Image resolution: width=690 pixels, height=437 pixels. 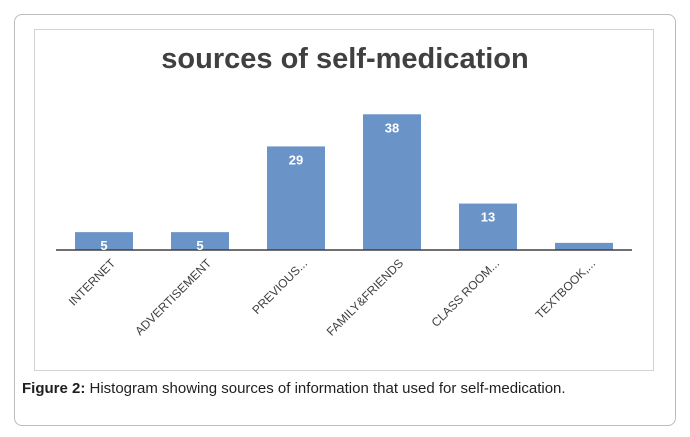 What do you see at coordinates (54, 388) in the screenshot?
I see `caption-label: Figure 2:` at bounding box center [54, 388].